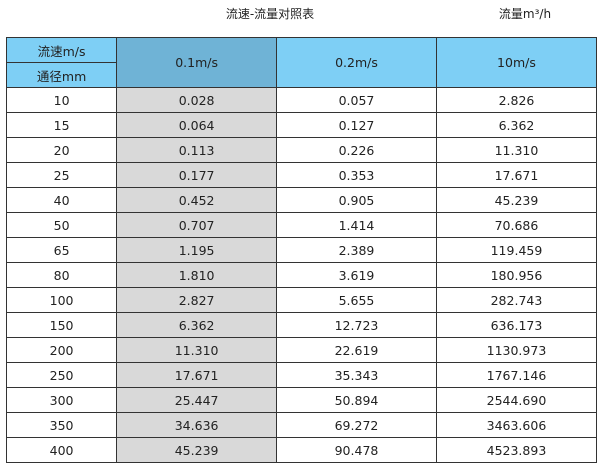 The height and width of the screenshot is (466, 600). I want to click on flow-cell: 25.447, so click(197, 400).